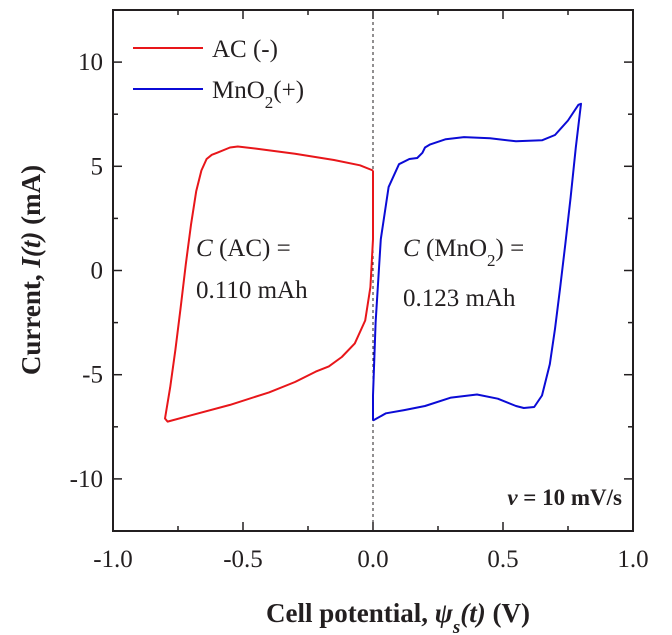 This screenshot has width=672, height=635. I want to click on annotation-ac-capacity: C (AC) = 0.110 mAh, so click(252, 269).